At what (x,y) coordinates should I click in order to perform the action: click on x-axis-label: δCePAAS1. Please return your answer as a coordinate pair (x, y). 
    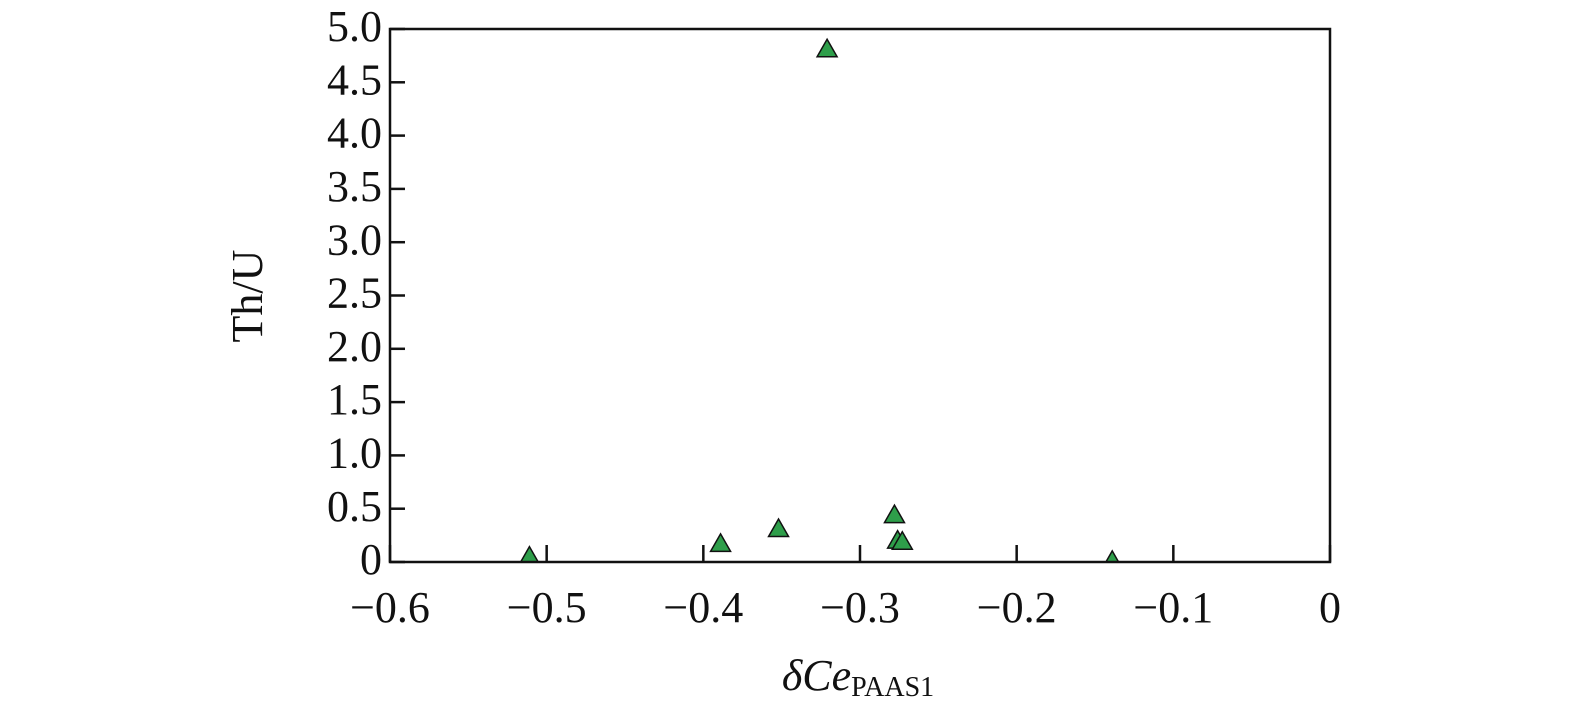
    Looking at the image, I should click on (858, 677).